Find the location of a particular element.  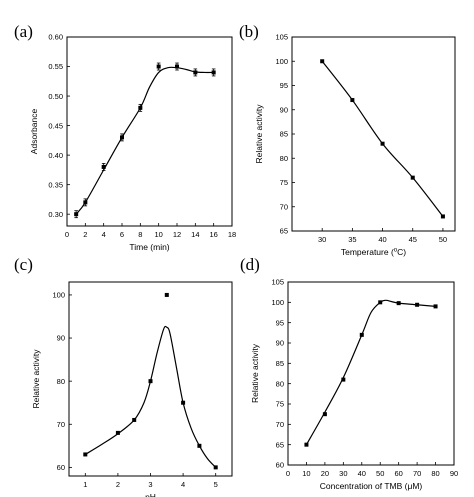

x-tick-label: 45 is located at coordinates (413, 239).